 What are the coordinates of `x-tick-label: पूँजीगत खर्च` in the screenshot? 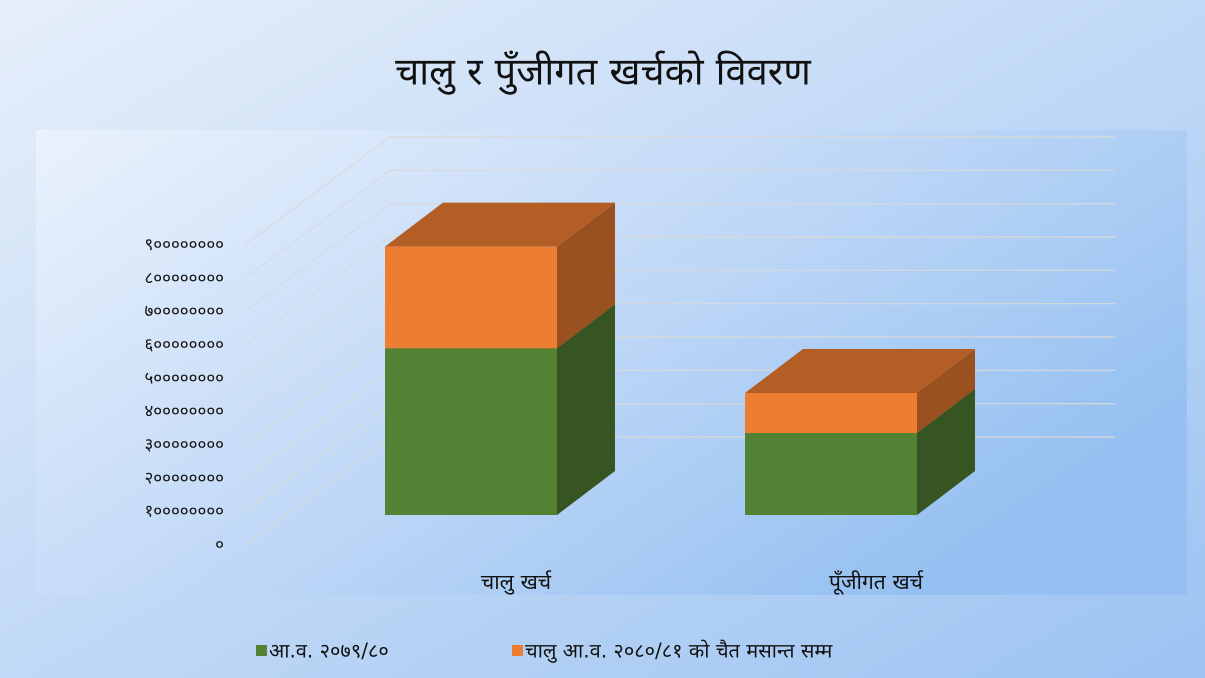 It's located at (876, 582).